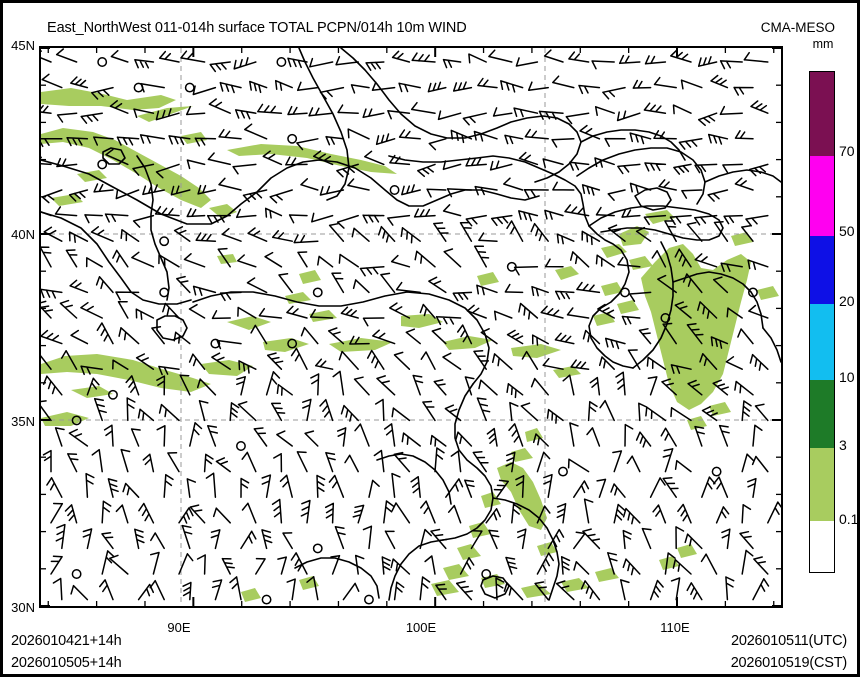 Image resolution: width=860 pixels, height=677 pixels. Describe the element at coordinates (23, 234) in the screenshot. I see `lat-label-40n: 40N` at that location.